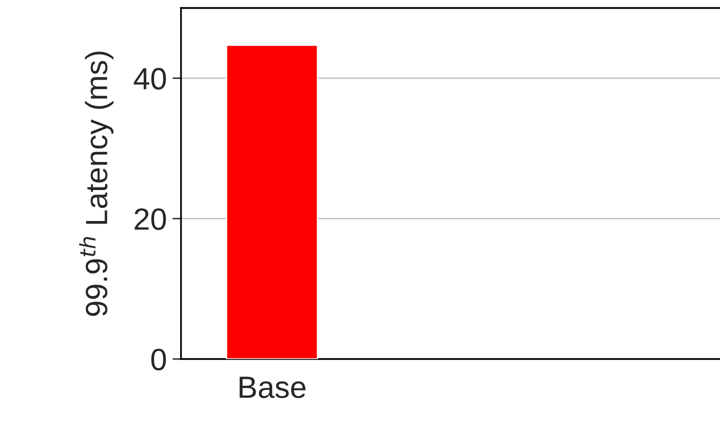  I want to click on y-tick-label: 40, so click(150, 79).